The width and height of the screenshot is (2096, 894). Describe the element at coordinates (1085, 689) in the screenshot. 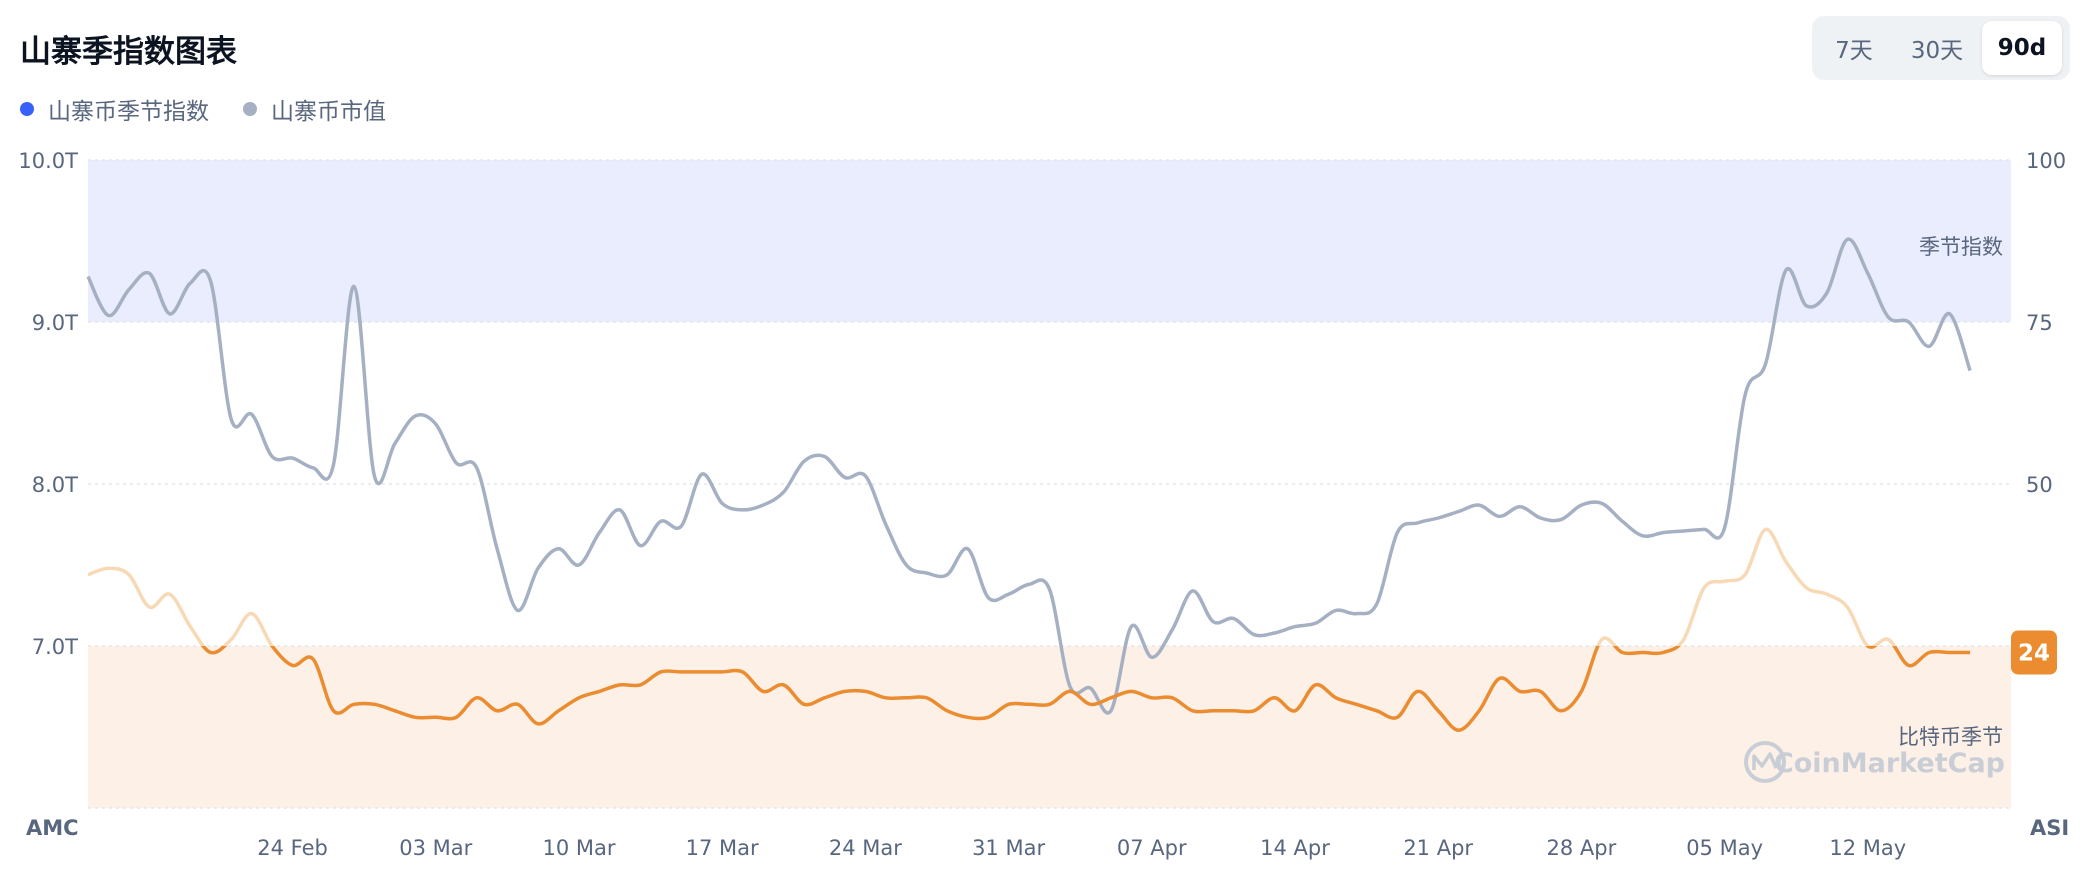

I see `series-line-altcoin-season-index` at that location.